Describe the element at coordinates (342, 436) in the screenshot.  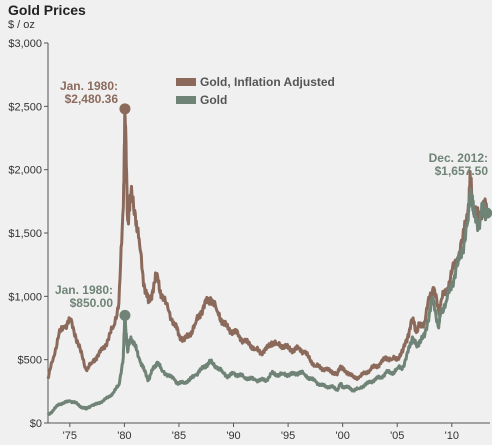
I see `x-tick-label: '00` at that location.